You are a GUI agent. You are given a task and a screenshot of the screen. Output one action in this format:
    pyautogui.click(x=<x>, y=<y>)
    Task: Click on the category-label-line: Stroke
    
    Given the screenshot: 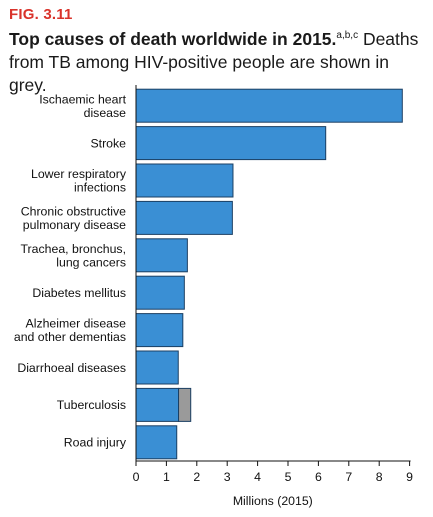 What is the action you would take?
    pyautogui.click(x=108, y=143)
    